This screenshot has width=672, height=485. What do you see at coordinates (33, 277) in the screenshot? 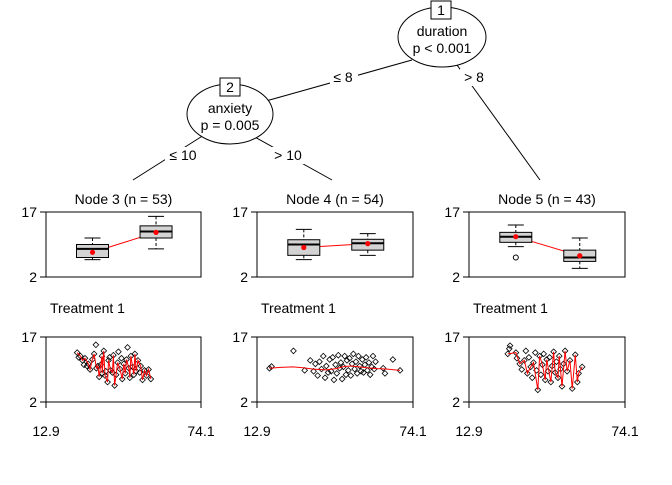
I see `box-y-tick-label: 2` at bounding box center [33, 277].